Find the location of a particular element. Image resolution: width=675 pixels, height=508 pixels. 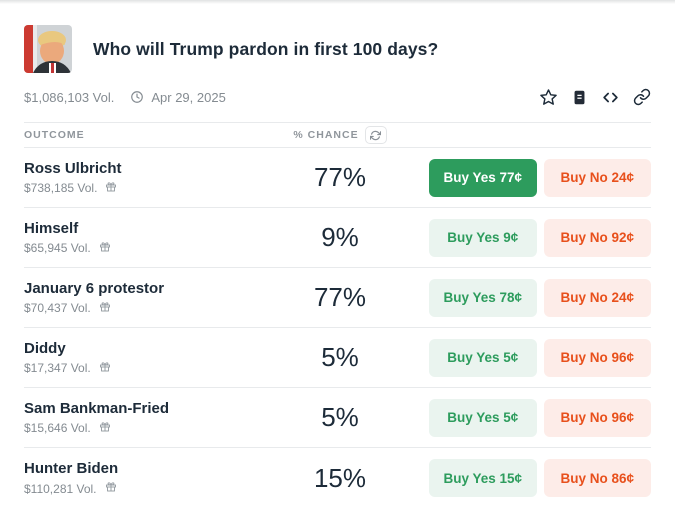

outcome-cell: January 6 protestor $70,437 Vol. is located at coordinates (144, 298).